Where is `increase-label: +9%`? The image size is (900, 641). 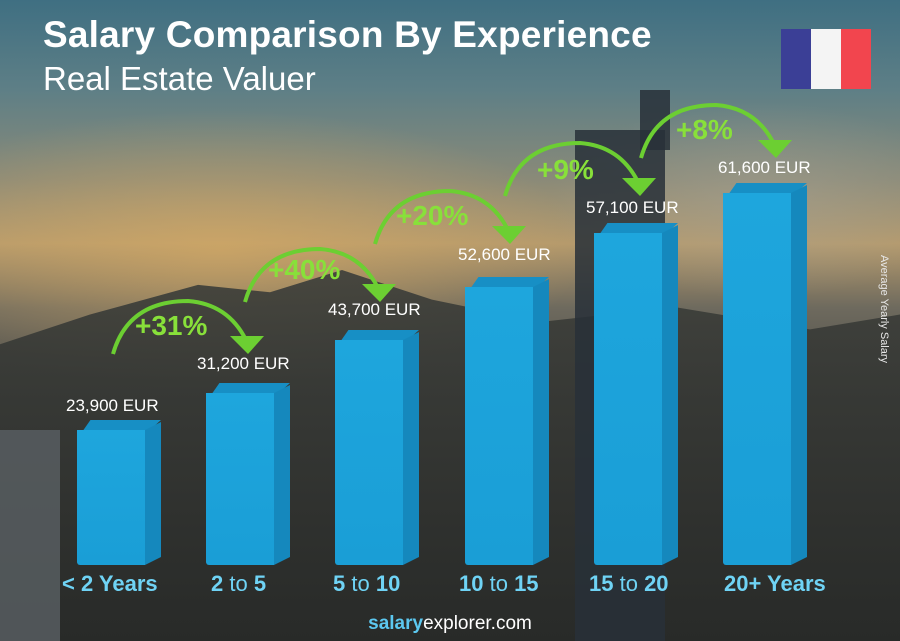 increase-label: +9% is located at coordinates (565, 169).